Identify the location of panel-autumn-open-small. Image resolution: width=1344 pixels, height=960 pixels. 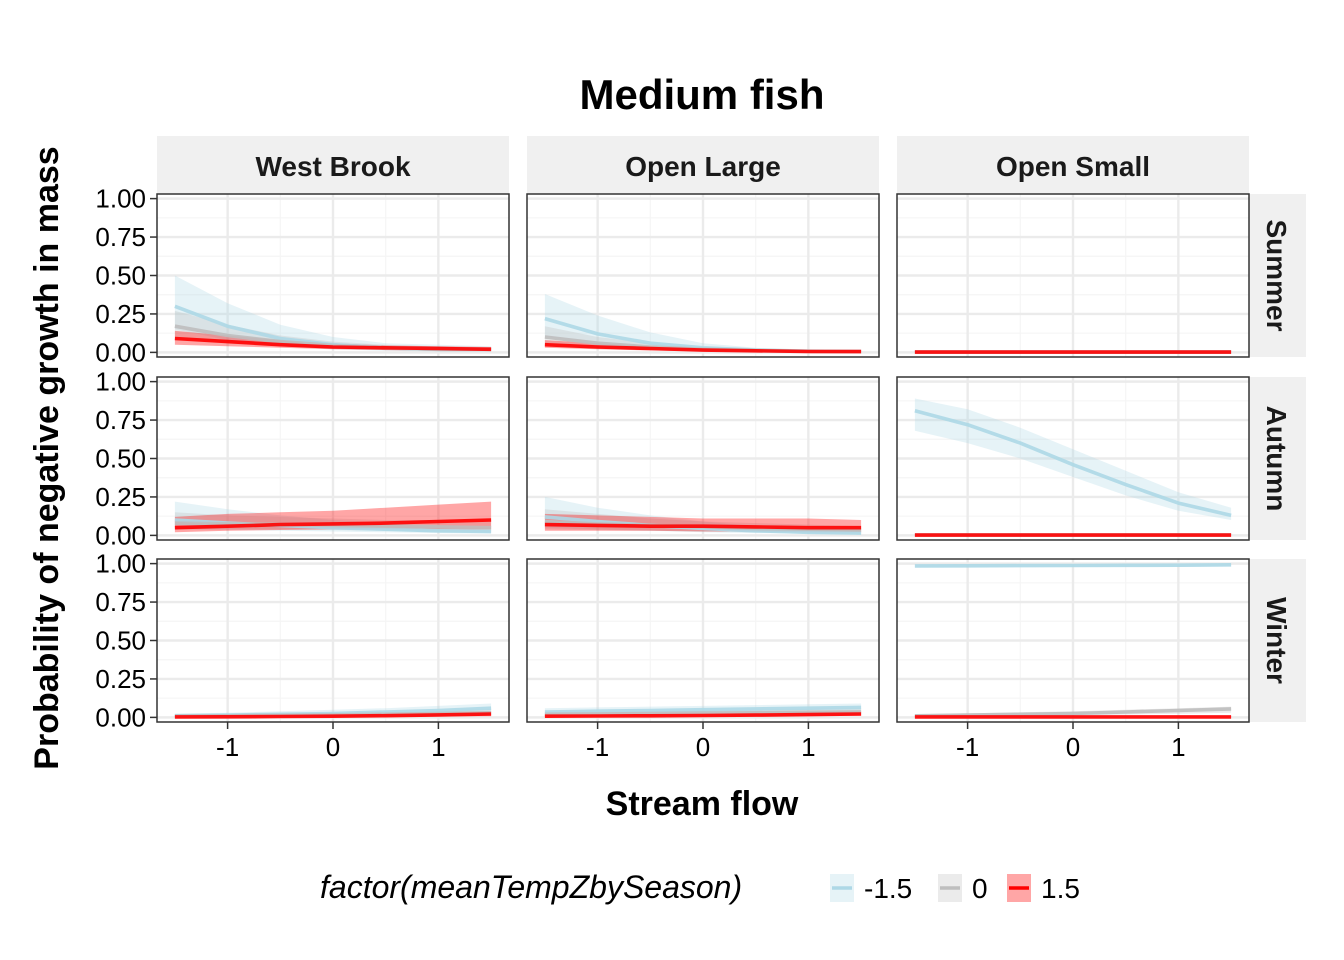
(1073, 458).